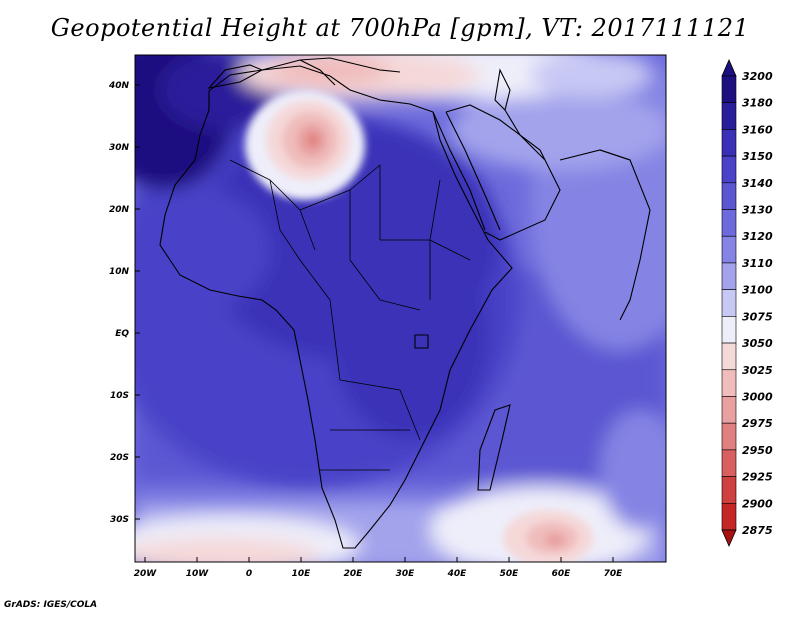 This screenshot has width=800, height=618. I want to click on colorbar-label: 3075, so click(757, 316).